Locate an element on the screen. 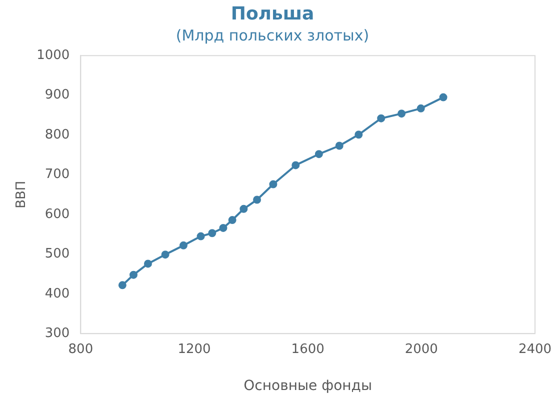  x-tick-label: 2400 is located at coordinates (535, 349).